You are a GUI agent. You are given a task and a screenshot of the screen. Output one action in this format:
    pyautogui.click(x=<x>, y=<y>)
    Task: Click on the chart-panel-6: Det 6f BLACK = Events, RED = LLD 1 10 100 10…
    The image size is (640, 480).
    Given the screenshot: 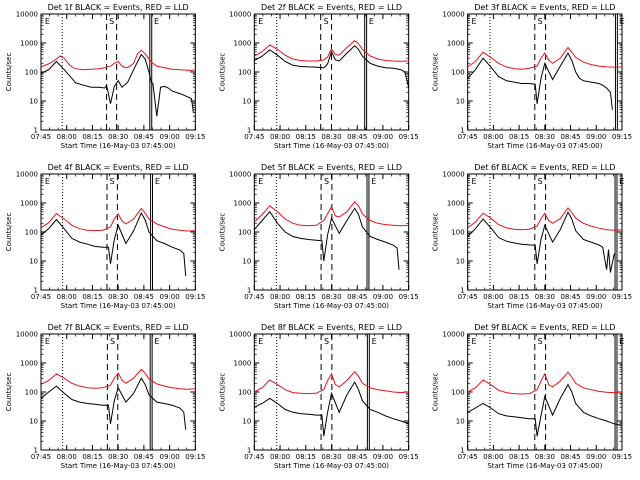 What is the action you would take?
    pyautogui.click(x=532, y=236)
    